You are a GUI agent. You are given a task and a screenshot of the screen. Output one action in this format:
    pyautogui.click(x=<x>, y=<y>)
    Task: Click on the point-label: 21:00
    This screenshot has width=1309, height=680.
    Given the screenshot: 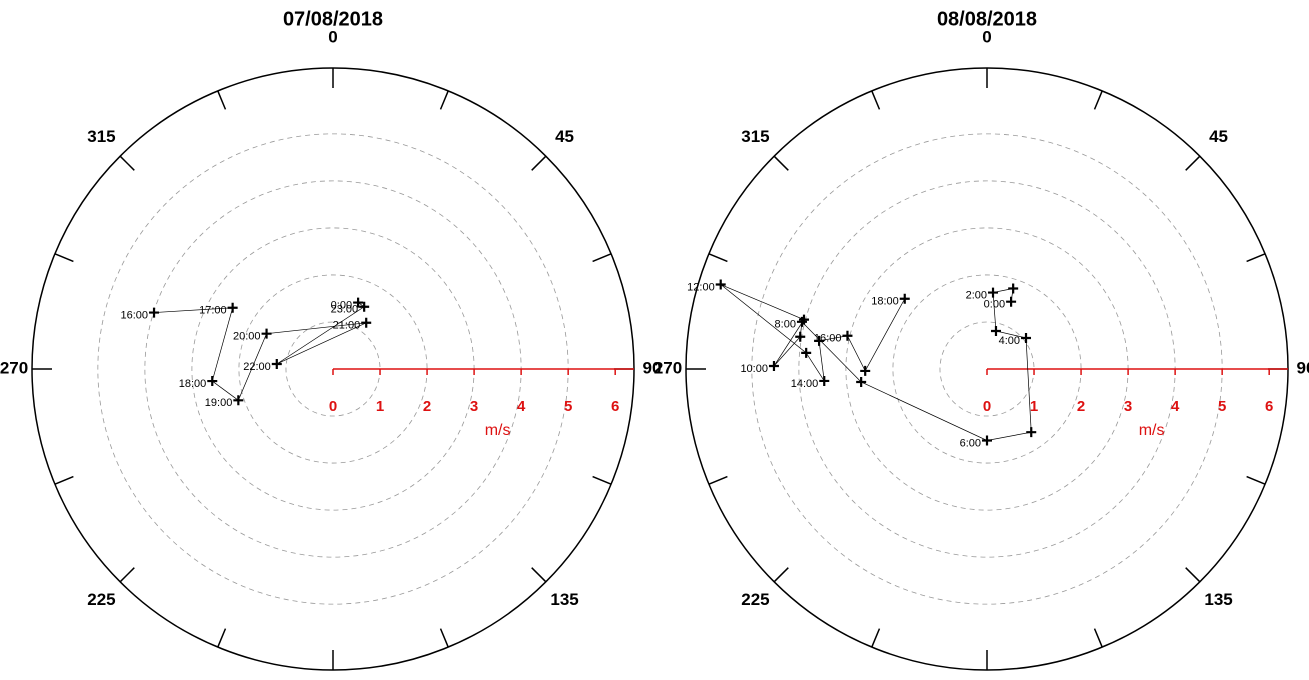 What is the action you would take?
    pyautogui.click(x=347, y=326)
    